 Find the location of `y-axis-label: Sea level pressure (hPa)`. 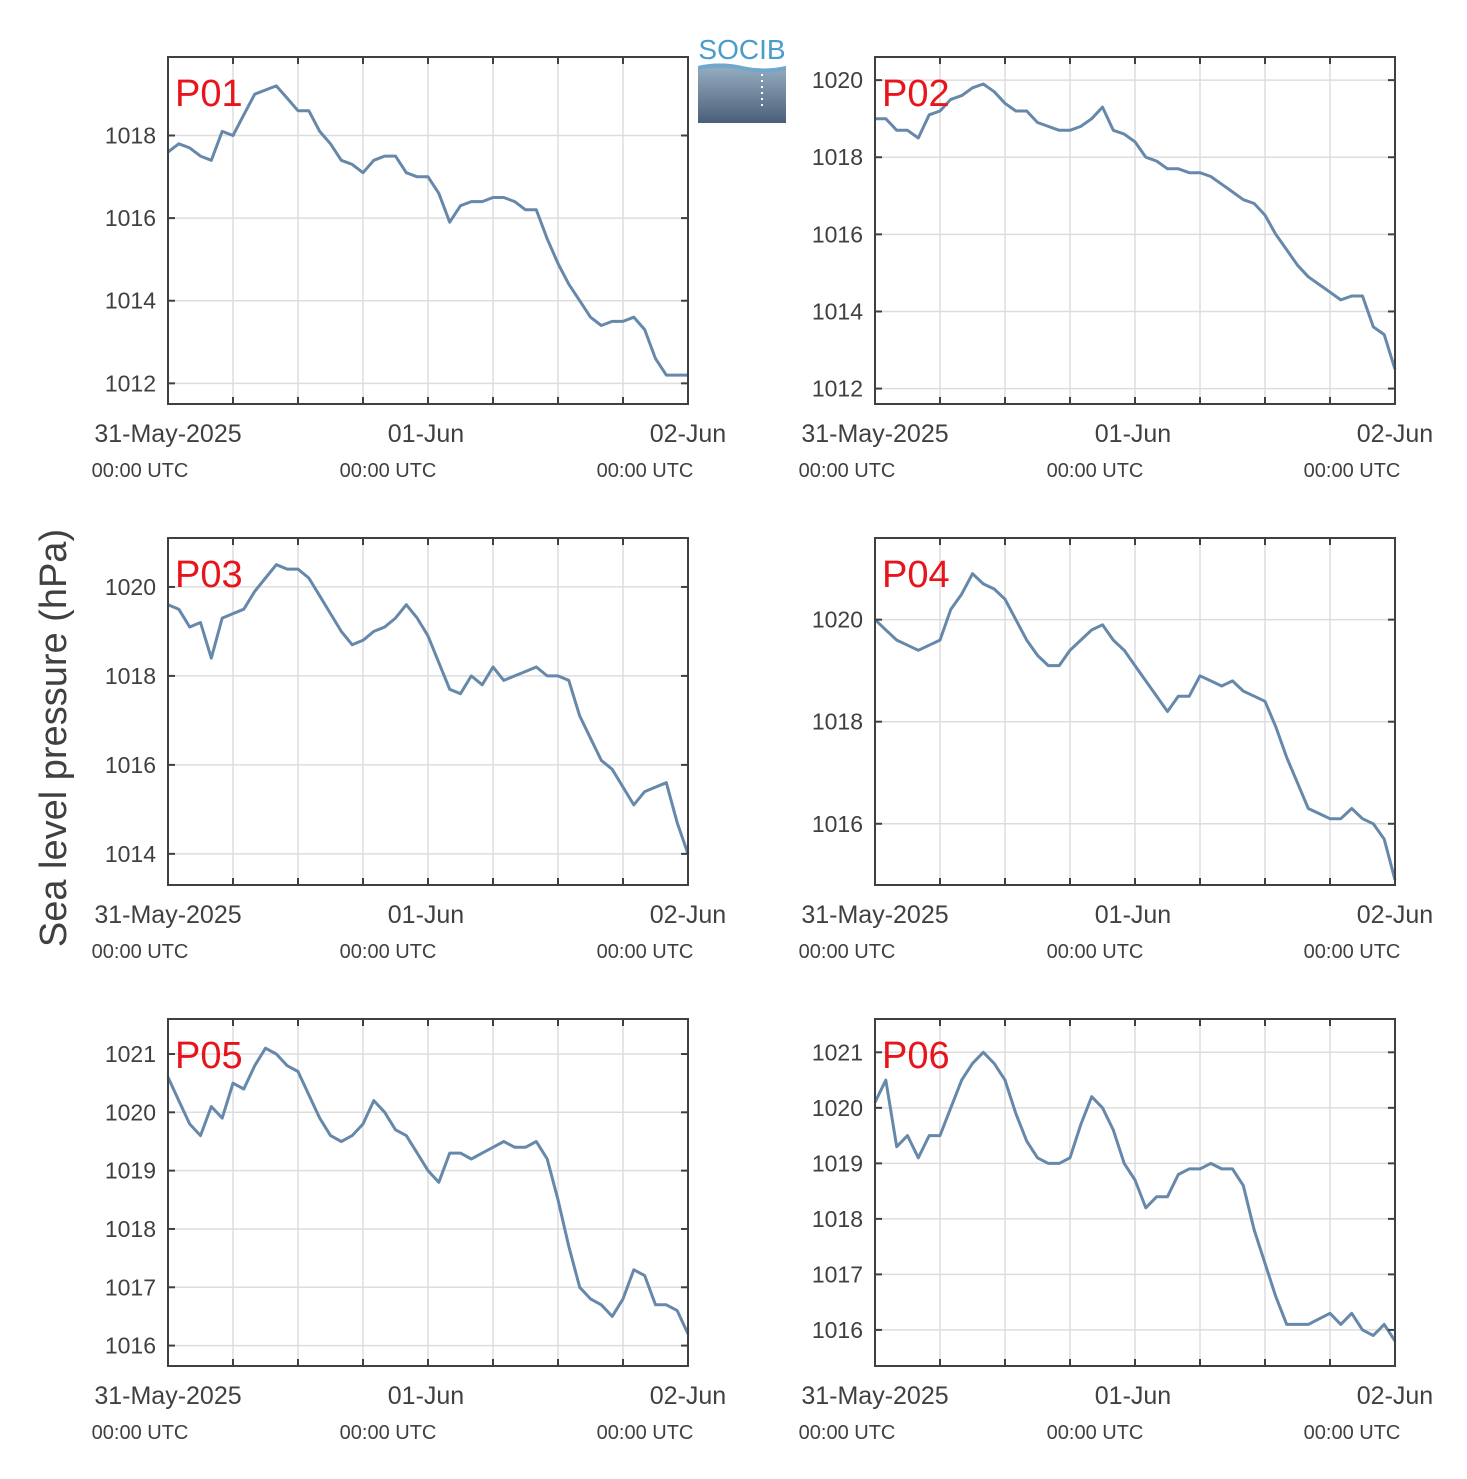

y-axis-label: Sea level pressure (hPa) is located at coordinates (54, 738).